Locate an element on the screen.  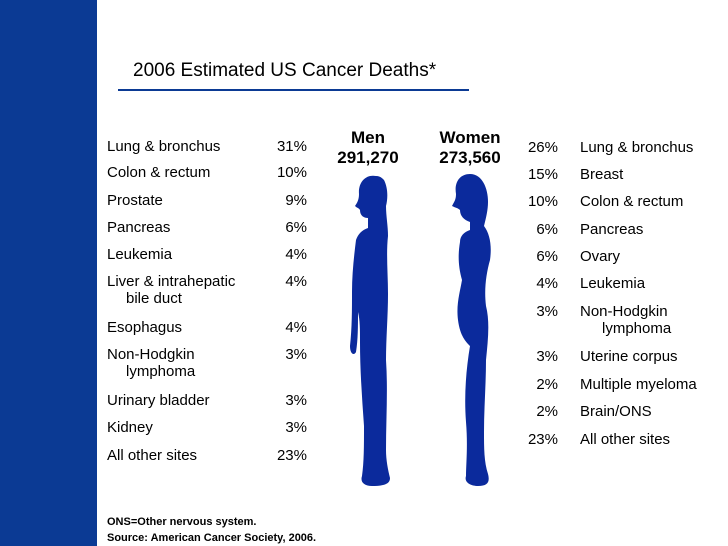
men-row-label: Leukemia is located at coordinates (140, 254).